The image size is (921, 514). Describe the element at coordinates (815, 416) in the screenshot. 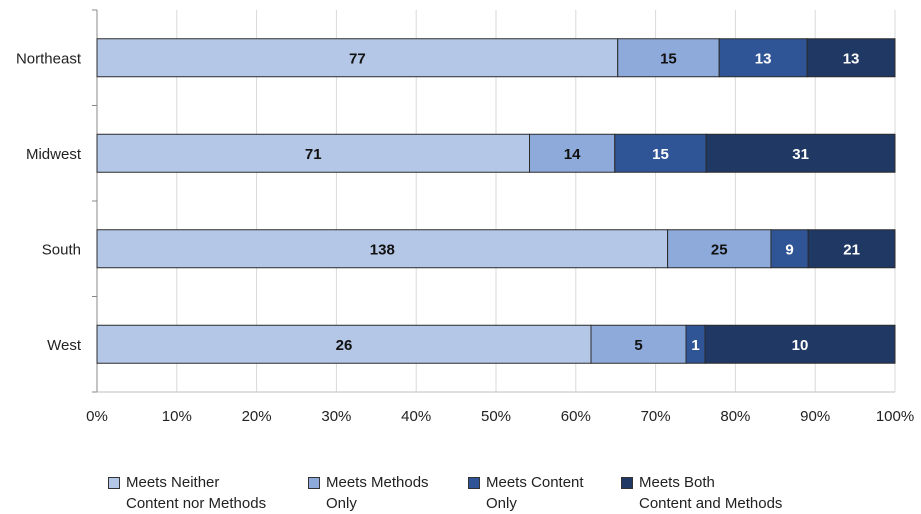

I see `x-tick-label: 90%` at that location.